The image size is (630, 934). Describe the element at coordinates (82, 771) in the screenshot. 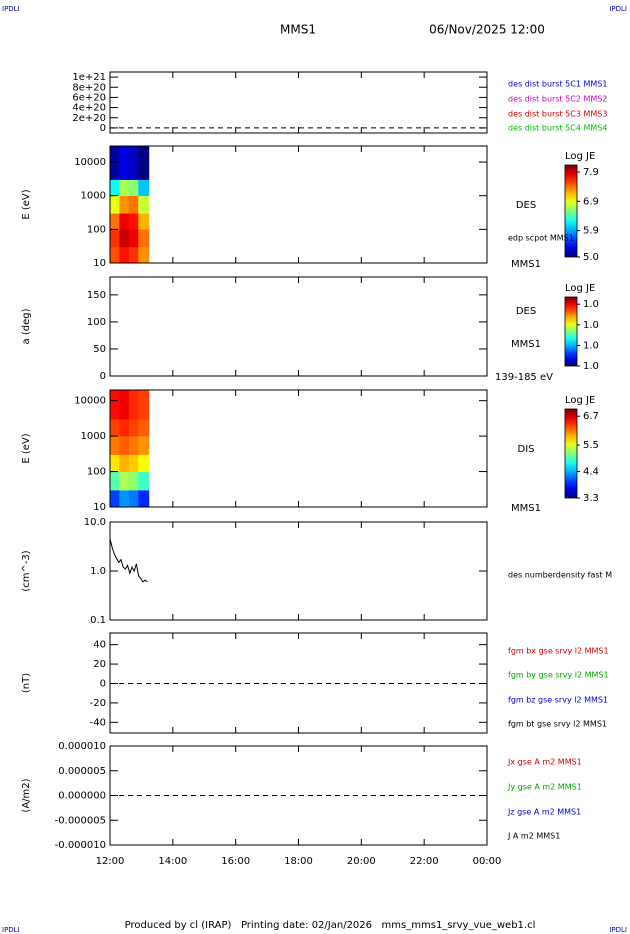

I see `y-tick-label: 0.000005` at that location.